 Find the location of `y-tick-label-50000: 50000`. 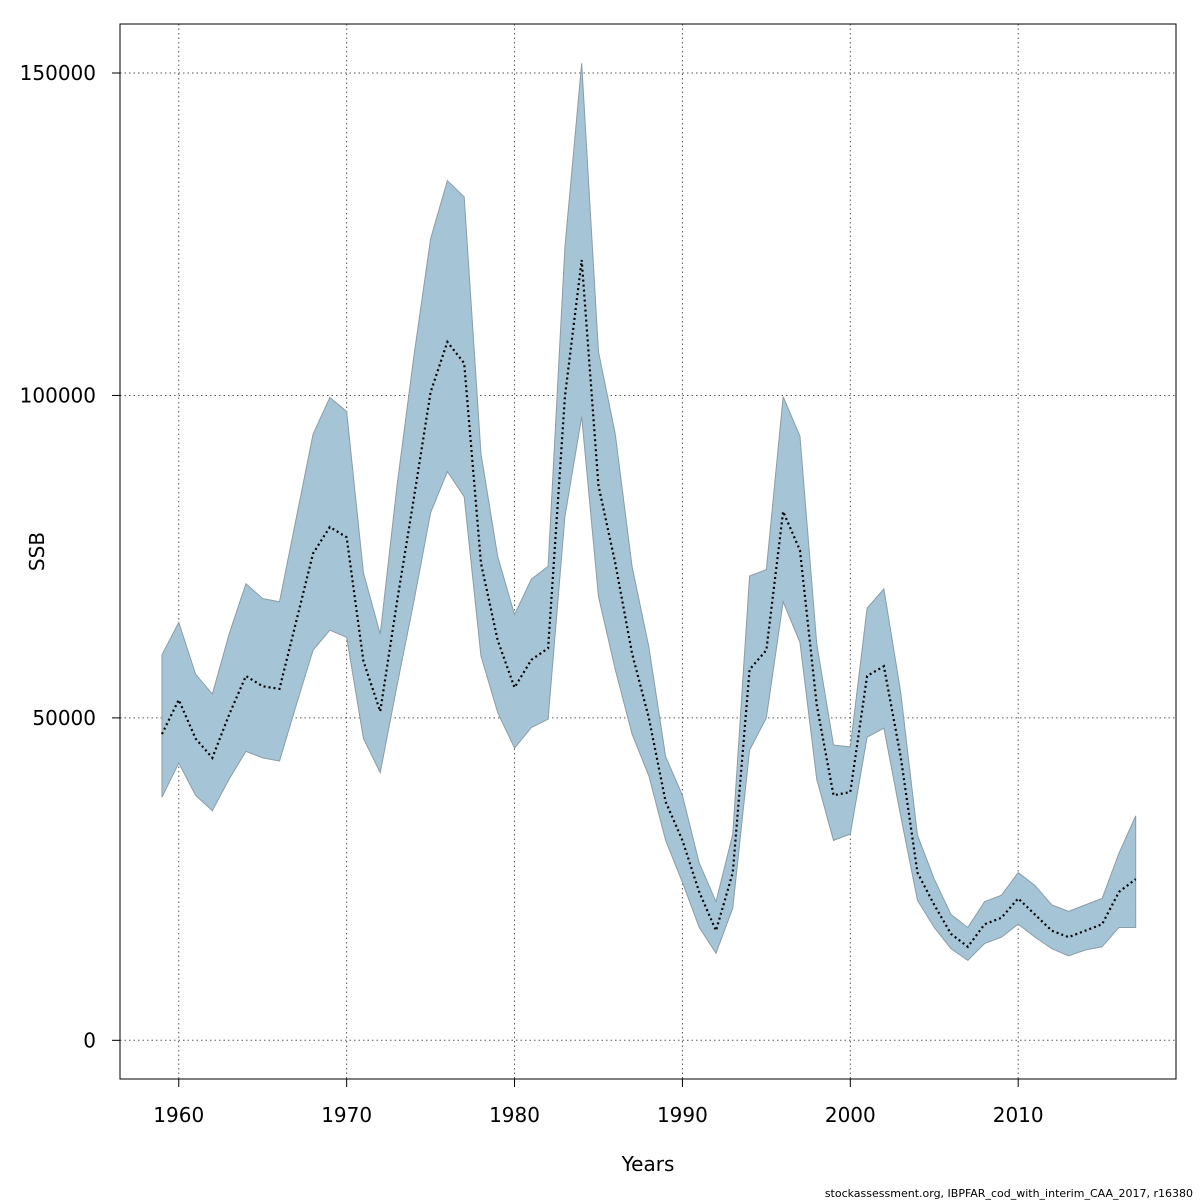

y-tick-label-50000: 50000 is located at coordinates (64, 718).